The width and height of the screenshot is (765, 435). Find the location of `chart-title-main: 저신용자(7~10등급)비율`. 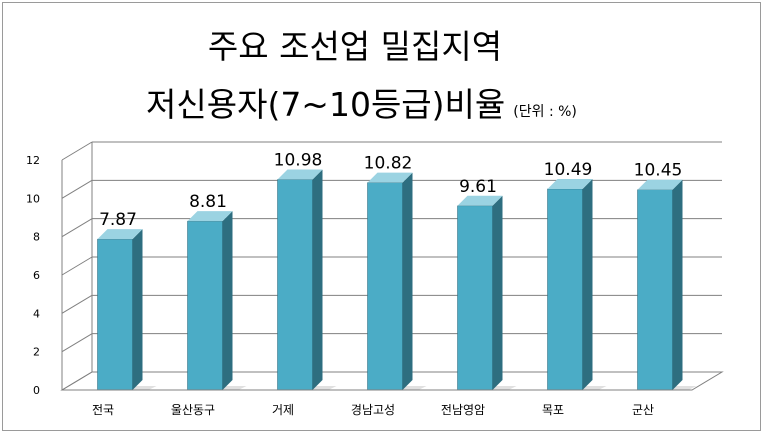

chart-title-main: 저신용자(7~10등급)비율 is located at coordinates (326, 104).